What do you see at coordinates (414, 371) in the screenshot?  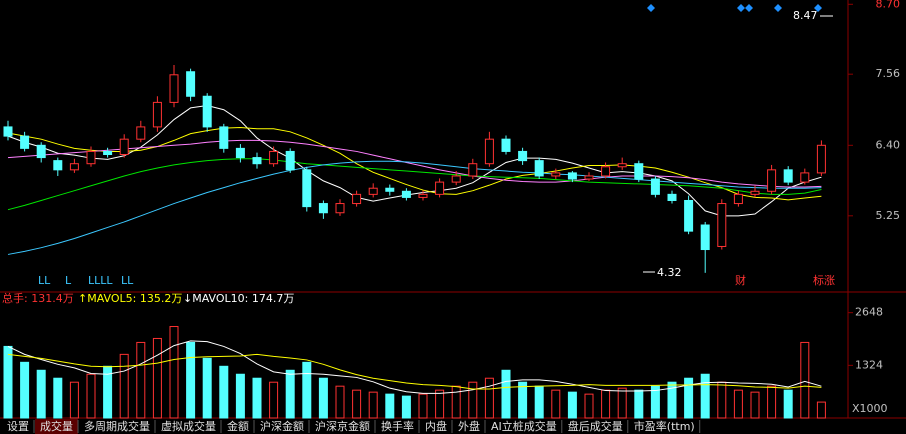 I see `volume-average-line` at bounding box center [414, 371].